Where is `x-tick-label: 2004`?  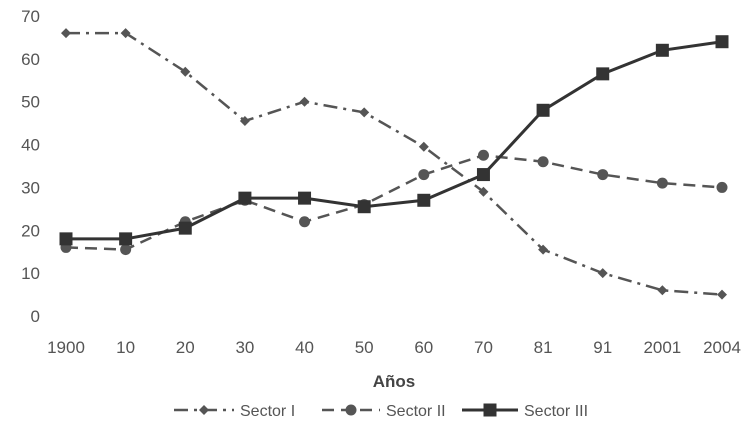 x-tick-label: 2004 is located at coordinates (722, 347).